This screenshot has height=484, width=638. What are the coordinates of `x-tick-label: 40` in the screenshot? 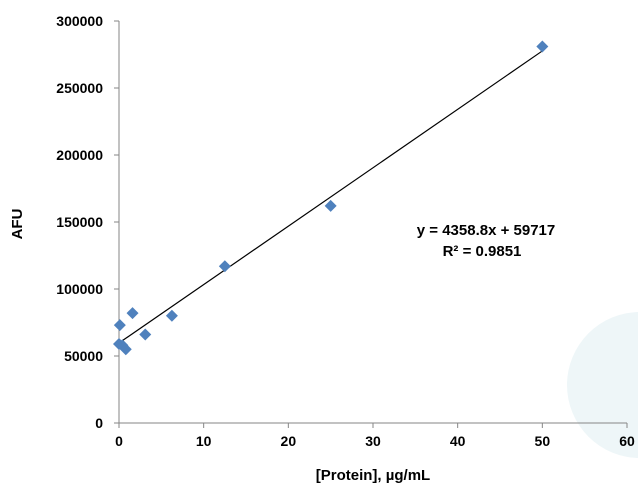 It's located at (458, 441).